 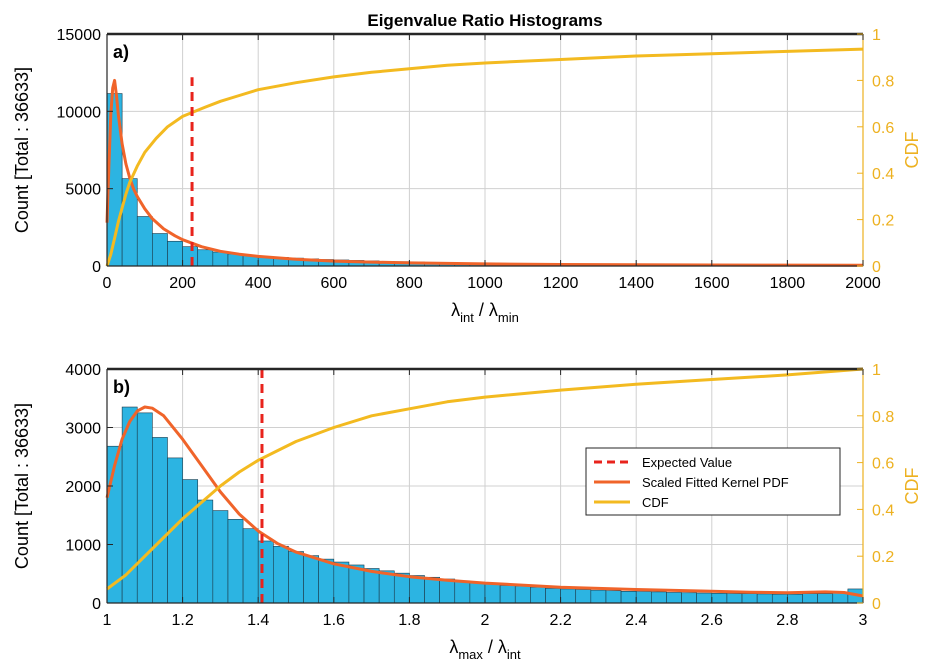 What do you see at coordinates (258, 283) in the screenshot?
I see `x-tick-label: 400` at bounding box center [258, 283].